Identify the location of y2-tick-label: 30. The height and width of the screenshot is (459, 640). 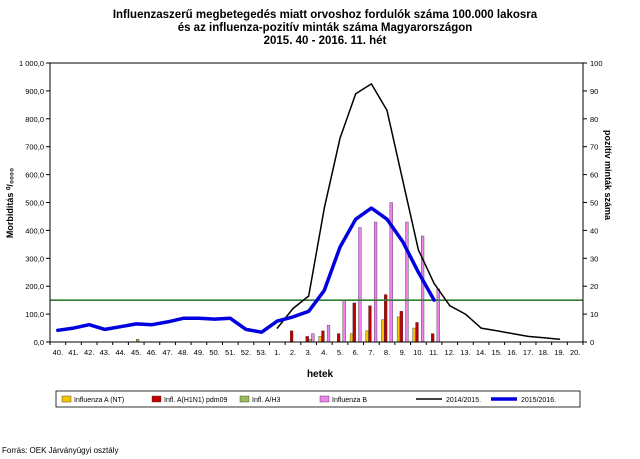
(594, 258).